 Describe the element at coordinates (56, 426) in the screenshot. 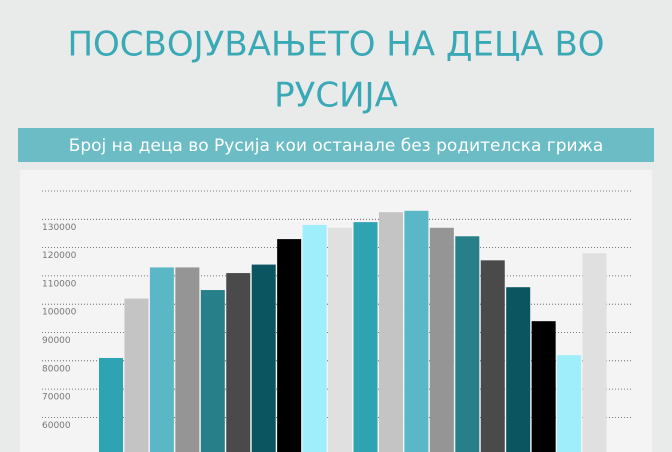

I see `y-tick-label: 60000` at that location.